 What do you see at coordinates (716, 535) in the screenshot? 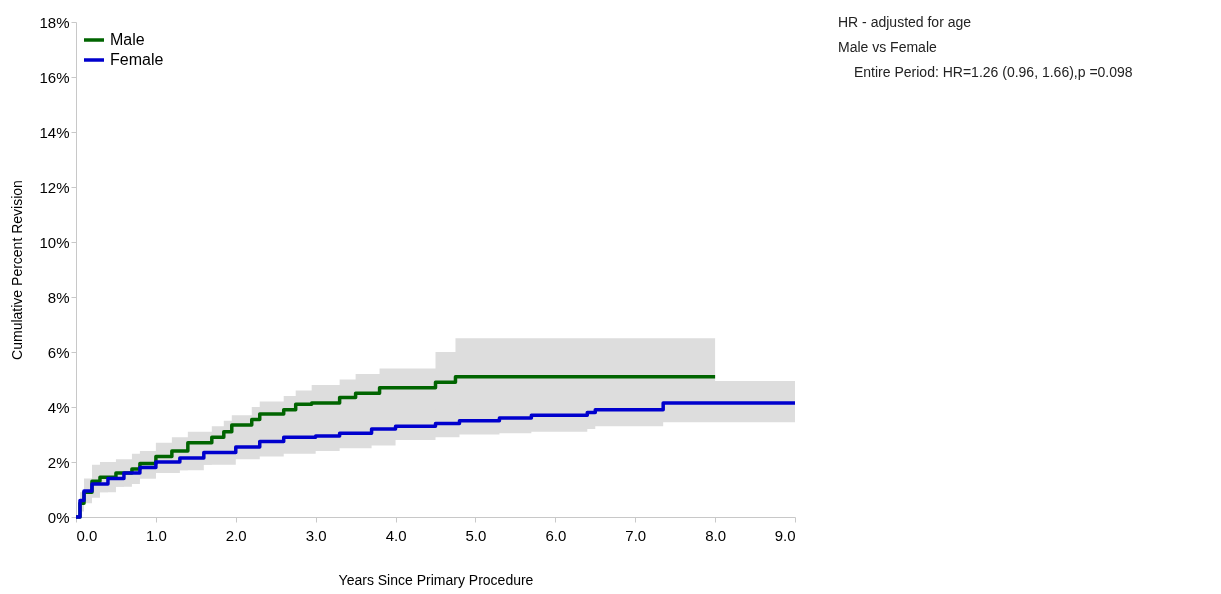
I see `x-tick-label: 8.0` at bounding box center [716, 535].